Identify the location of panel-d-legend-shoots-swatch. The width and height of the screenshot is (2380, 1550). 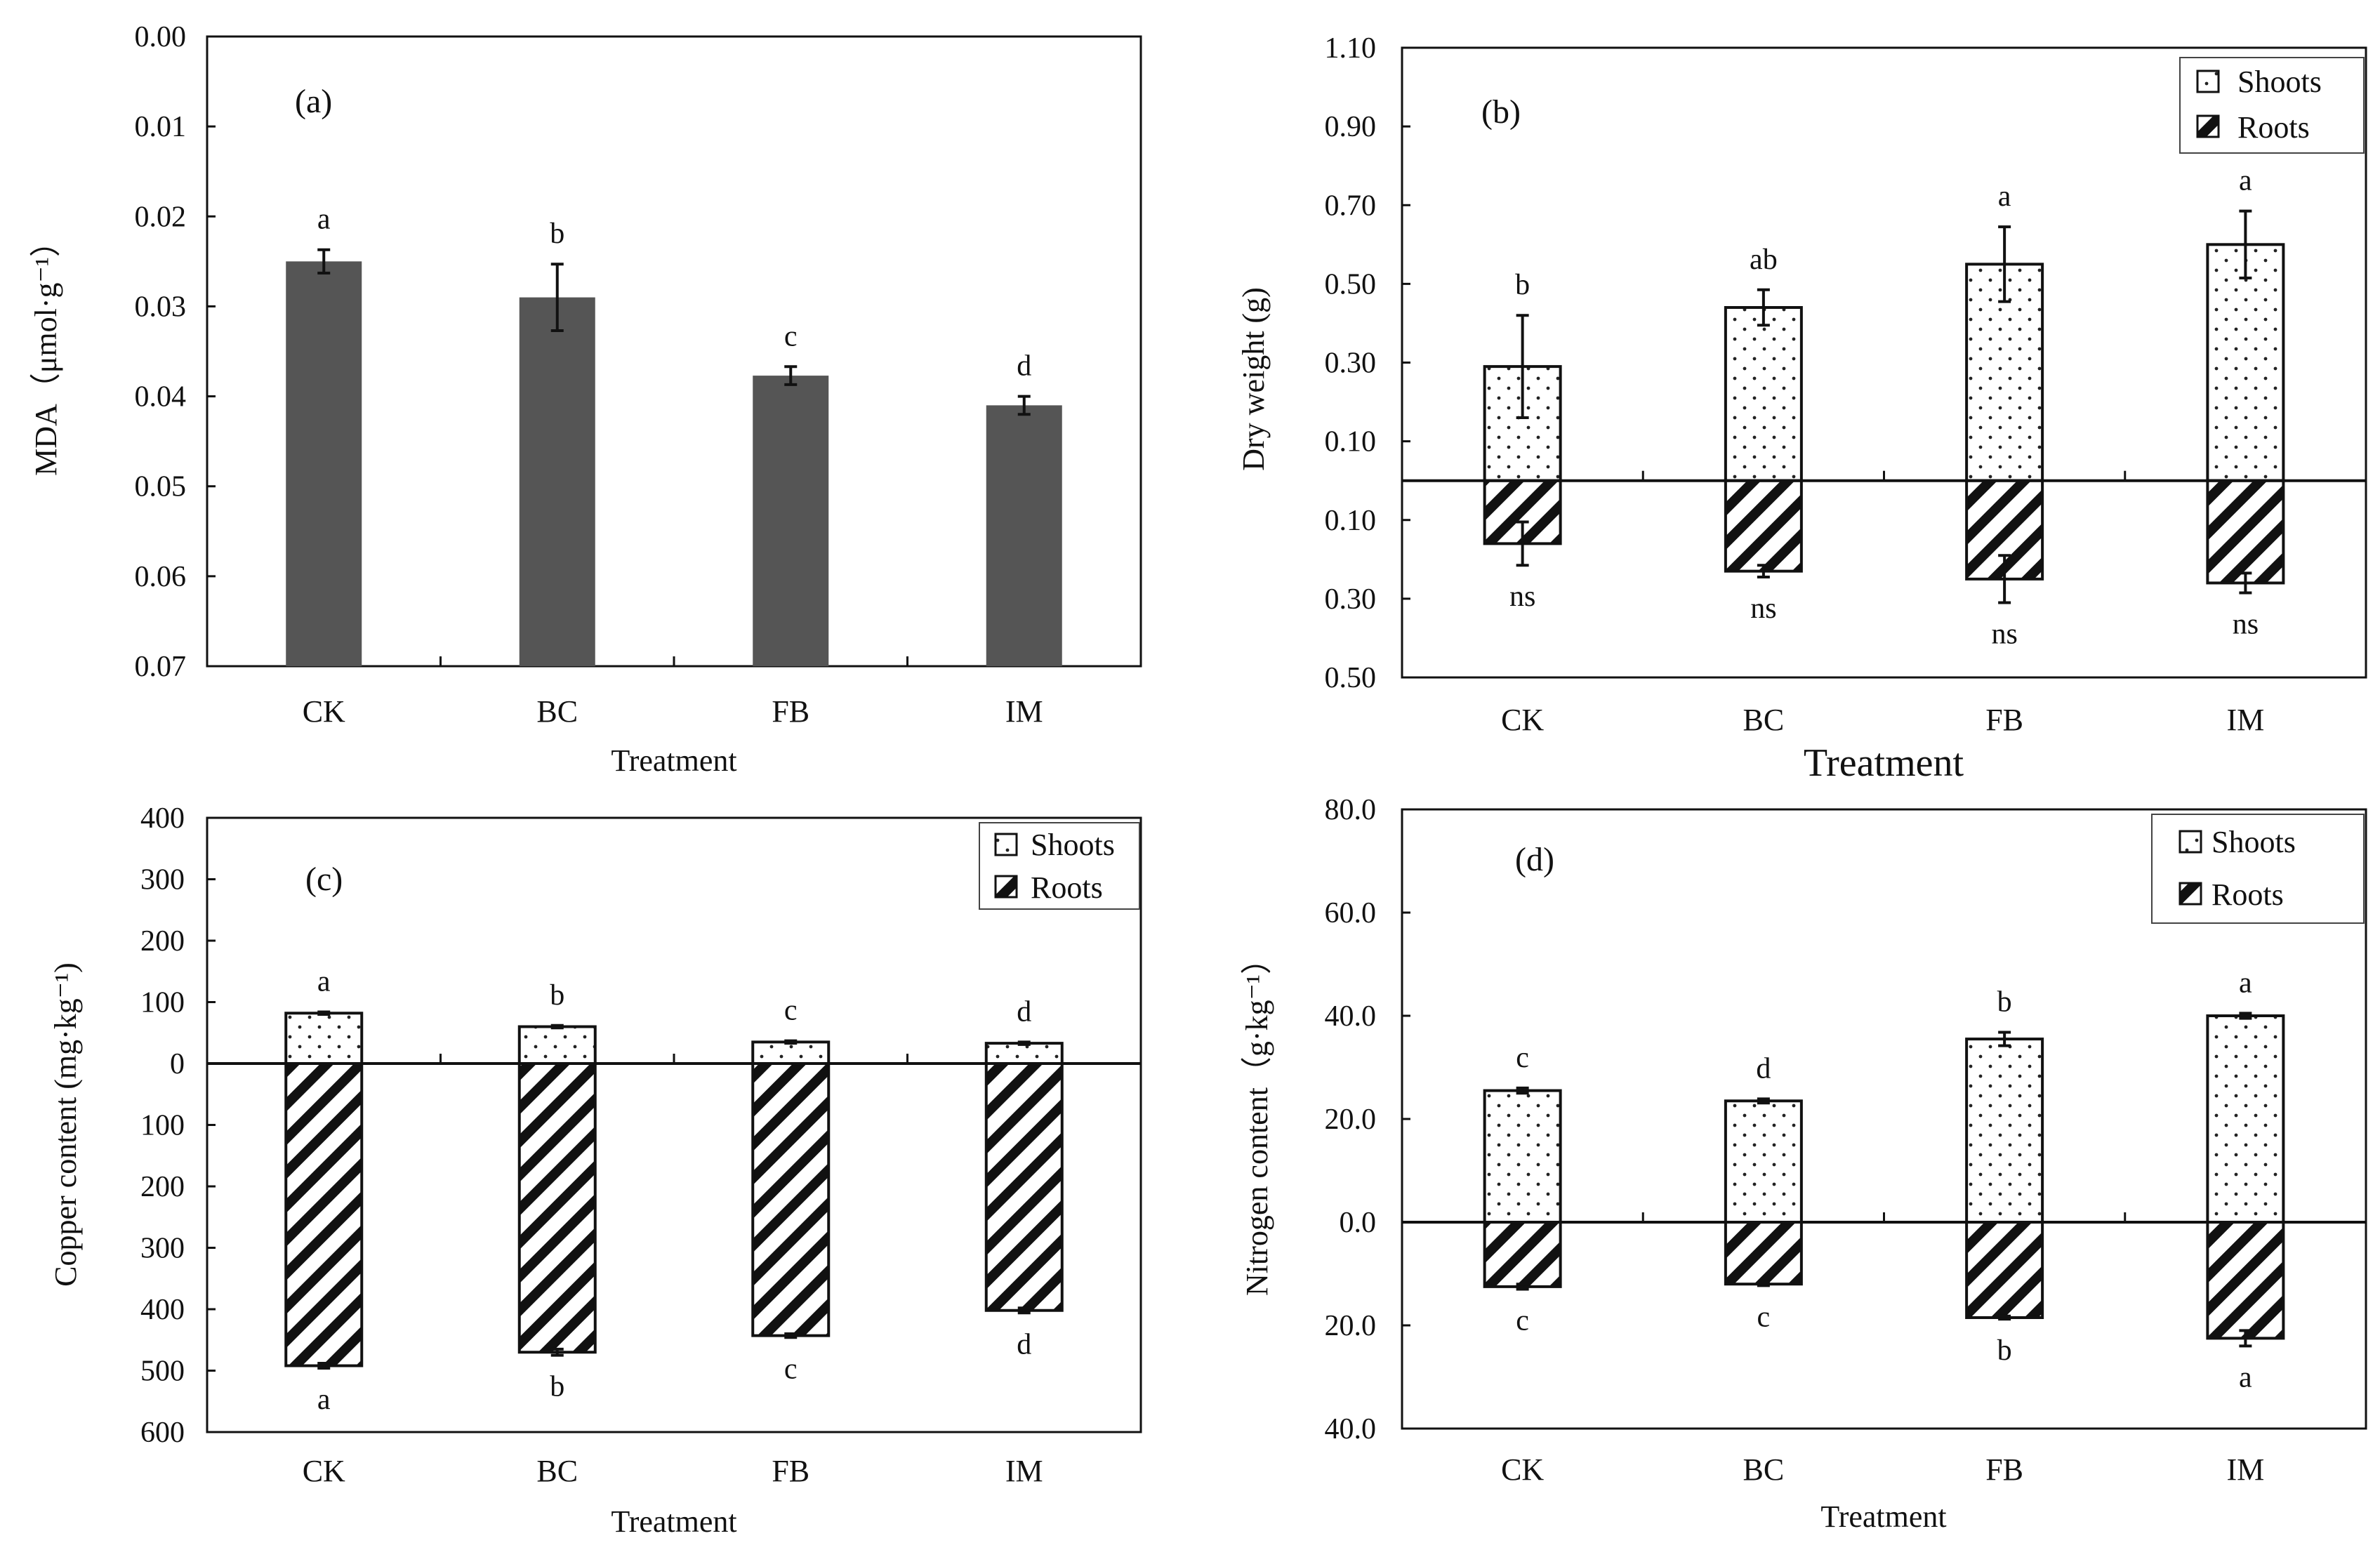
(2190, 842).